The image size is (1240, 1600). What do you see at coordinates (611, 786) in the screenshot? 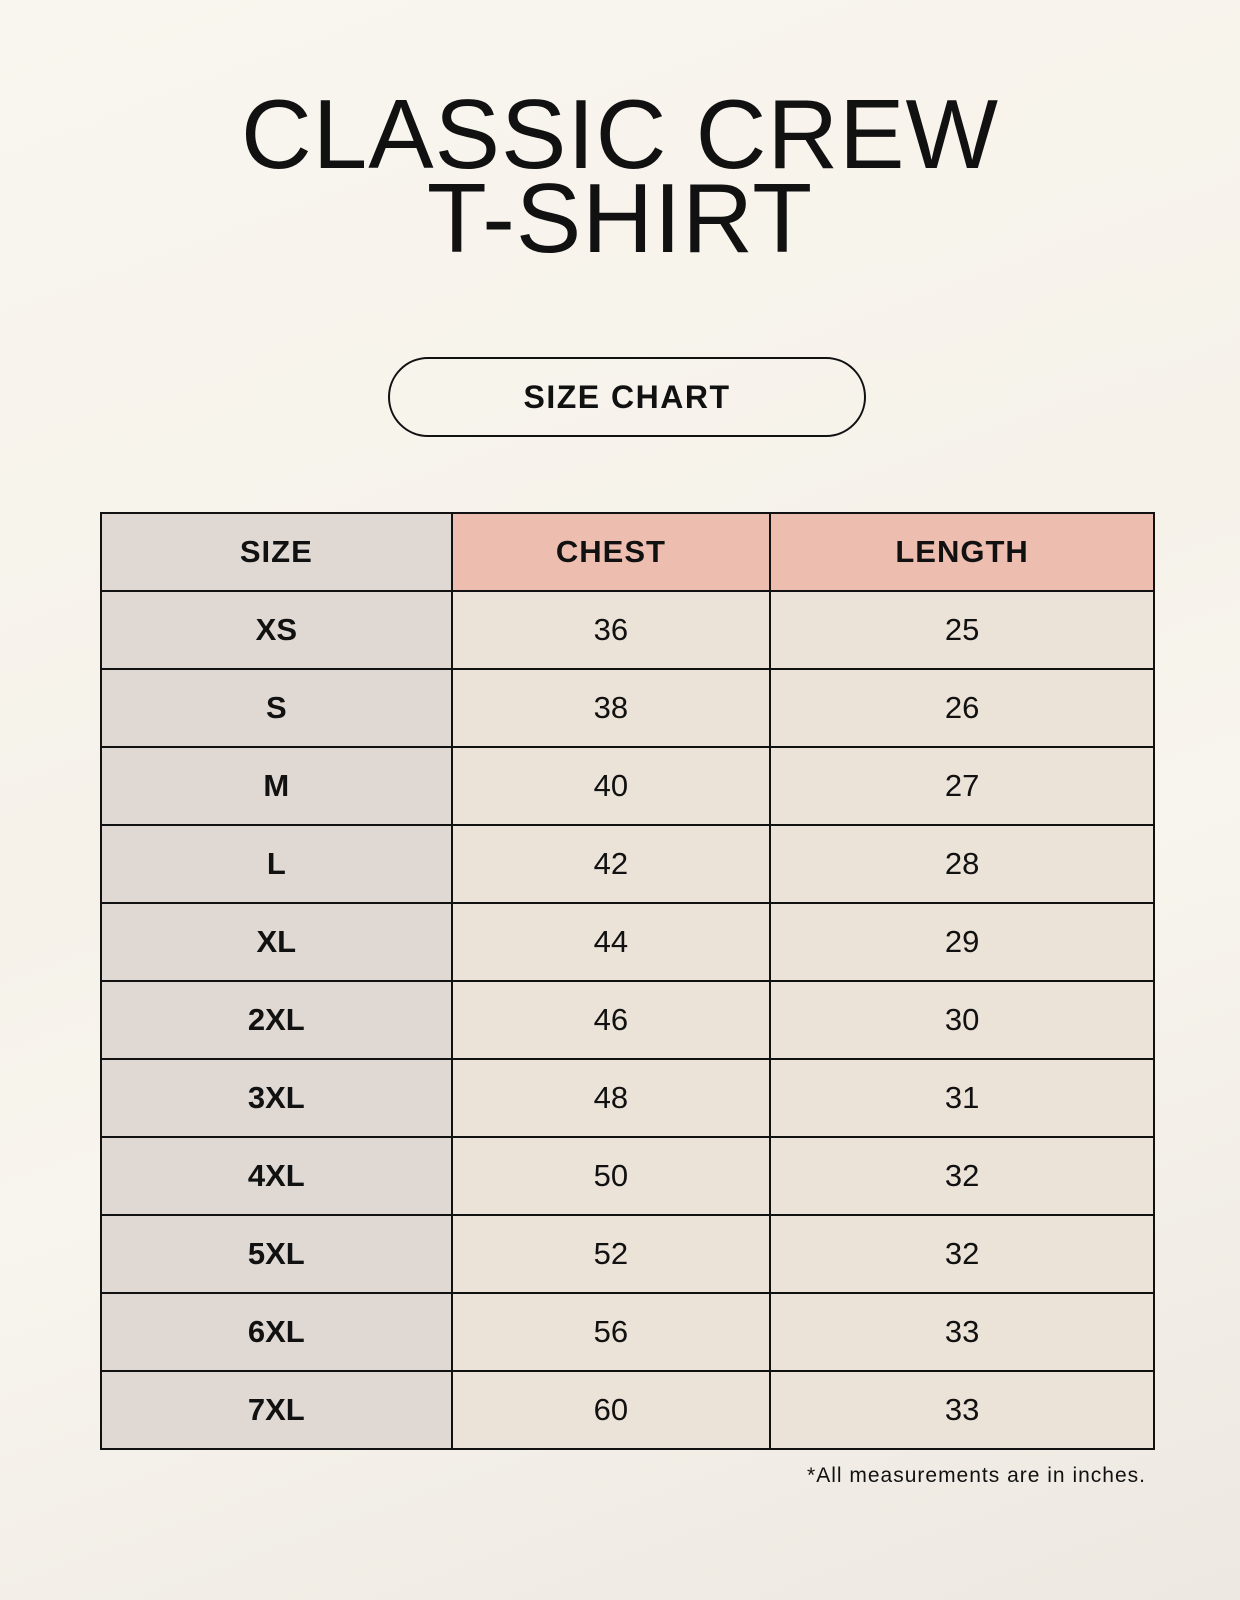
I see `cell-chest: 40` at bounding box center [611, 786].